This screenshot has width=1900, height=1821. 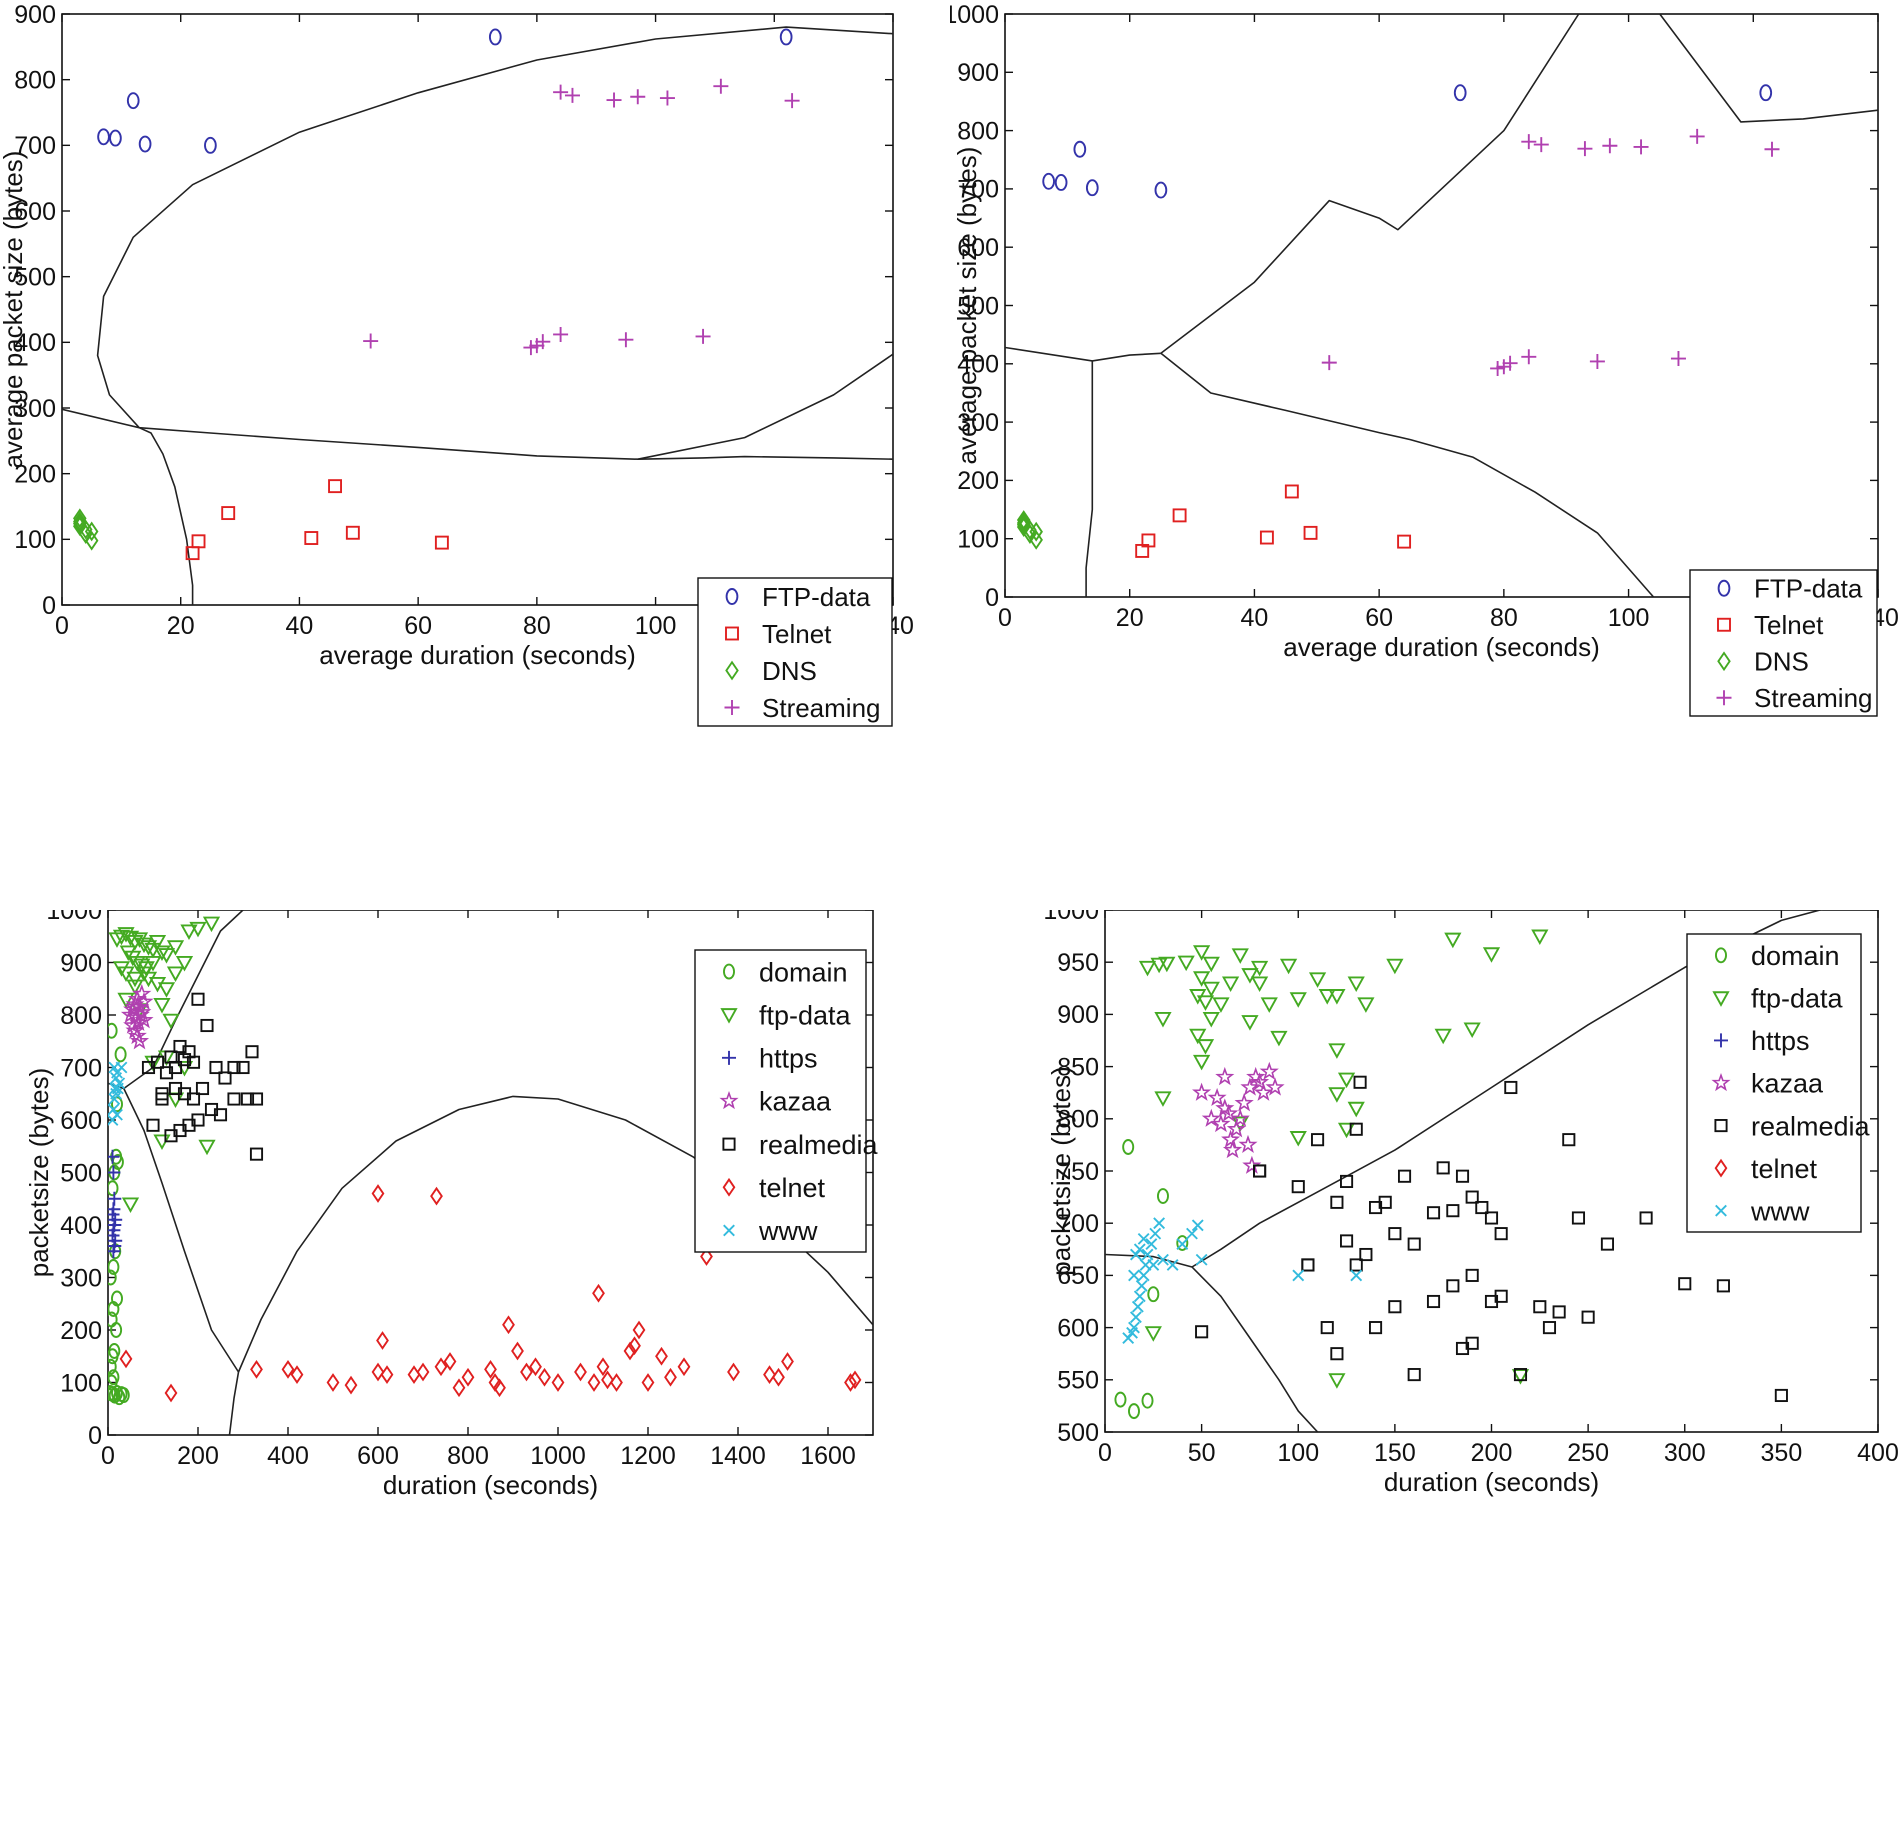 I want to click on y-tick-label: 700, so click(x=35, y=146).